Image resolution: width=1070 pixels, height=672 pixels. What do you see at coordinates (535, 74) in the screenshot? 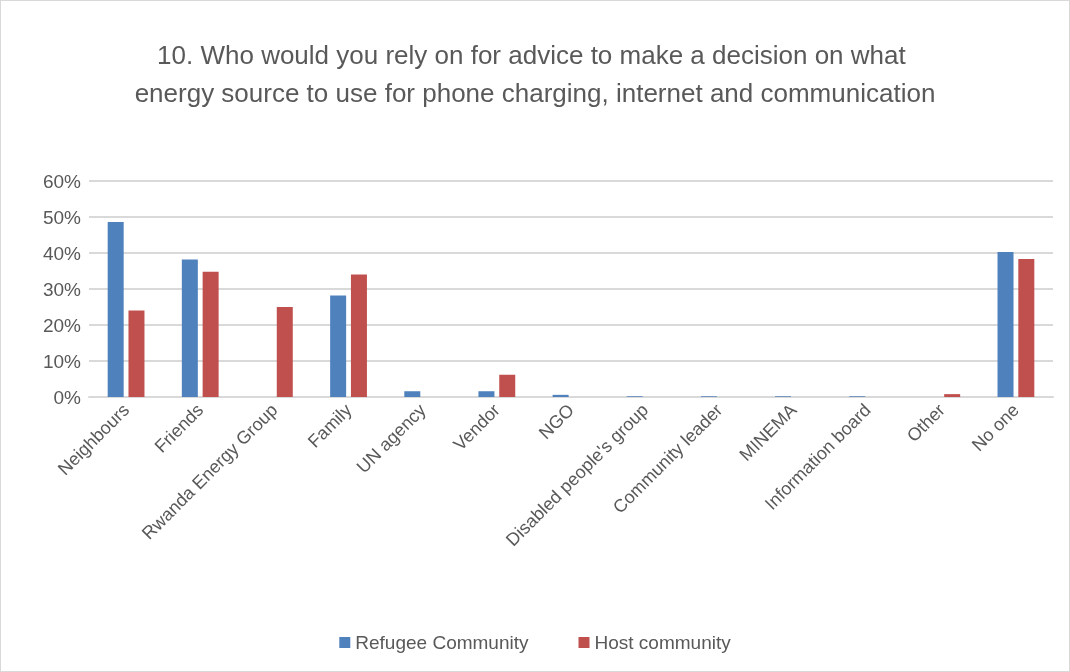
I see `chart-title: 10. Who would you rely on for advice to make a decision on what energy source to use for phone charging, internet and communication` at bounding box center [535, 74].